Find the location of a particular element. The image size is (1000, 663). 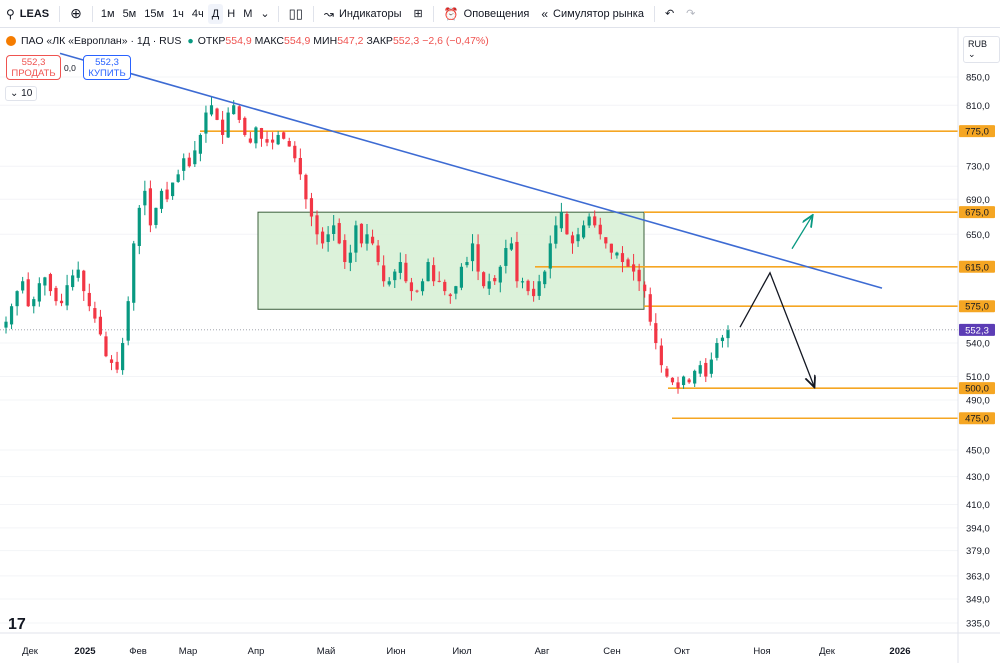

spread-value: 0,0 is located at coordinates (70, 68).